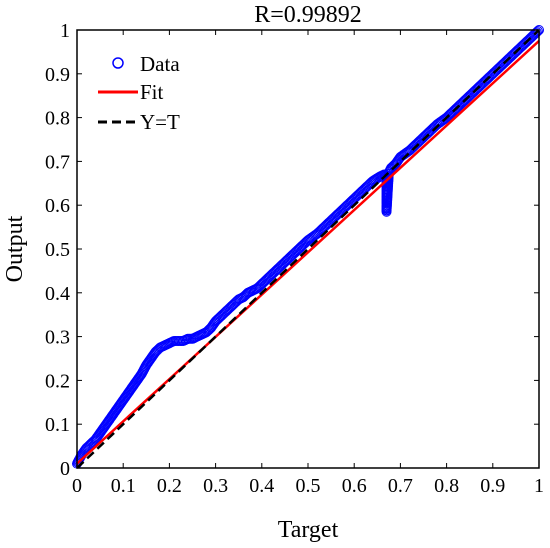  I want to click on x-tick-label: 0.8, so click(446, 486).